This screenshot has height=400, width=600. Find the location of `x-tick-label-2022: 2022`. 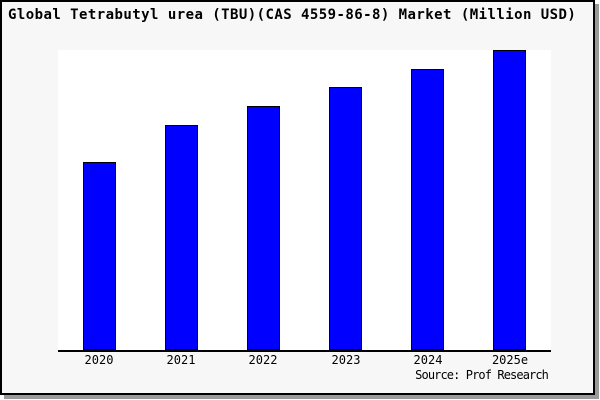

x-tick-label-2022: 2022 is located at coordinates (263, 360).